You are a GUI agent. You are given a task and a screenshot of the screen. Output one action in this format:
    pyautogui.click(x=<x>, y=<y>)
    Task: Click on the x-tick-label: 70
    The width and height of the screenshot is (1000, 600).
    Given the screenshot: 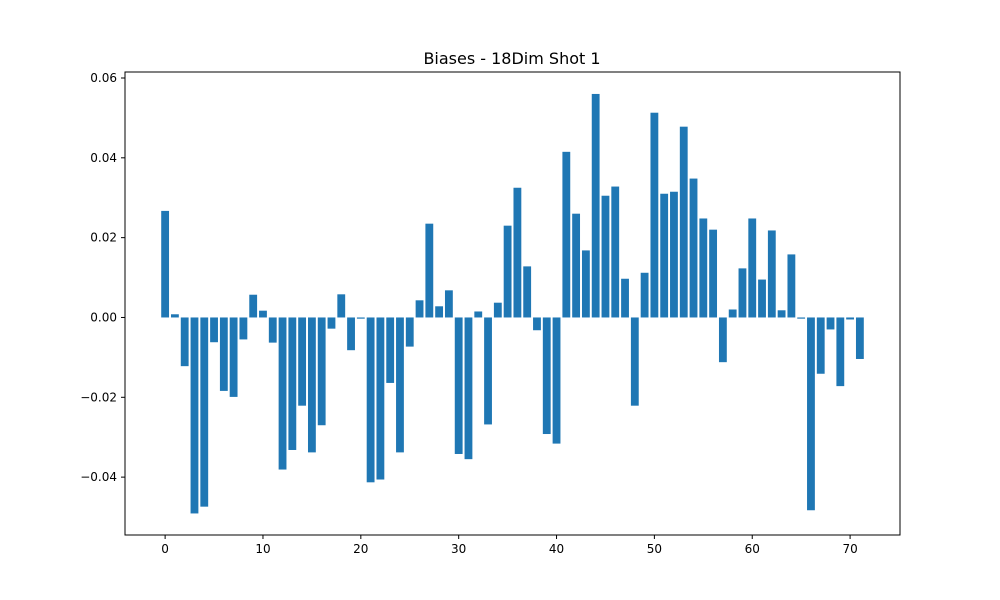 What is the action you would take?
    pyautogui.click(x=849, y=549)
    